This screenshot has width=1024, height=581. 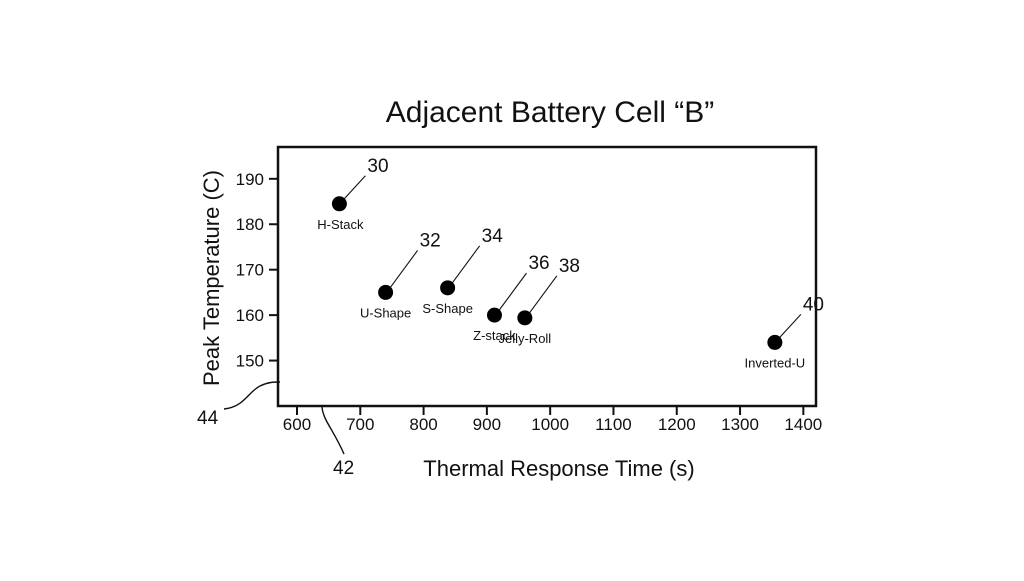 What do you see at coordinates (538, 263) in the screenshot?
I see `reference-number: 36` at bounding box center [538, 263].